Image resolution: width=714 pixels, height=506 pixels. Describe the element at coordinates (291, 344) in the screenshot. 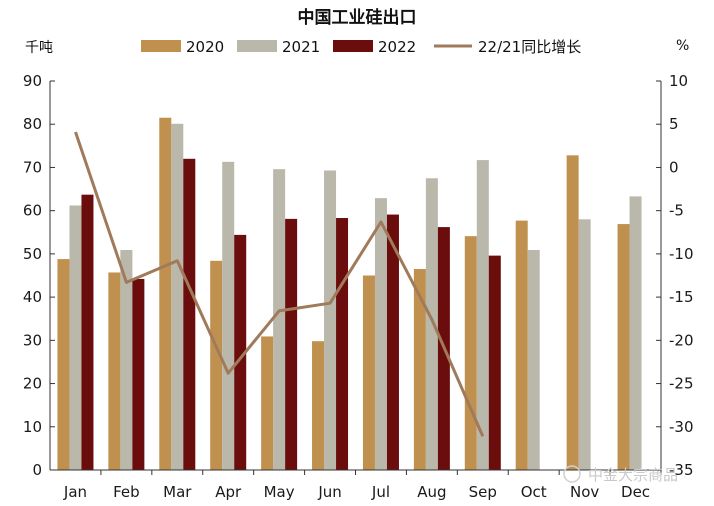

I see `bar-2022-May` at that location.